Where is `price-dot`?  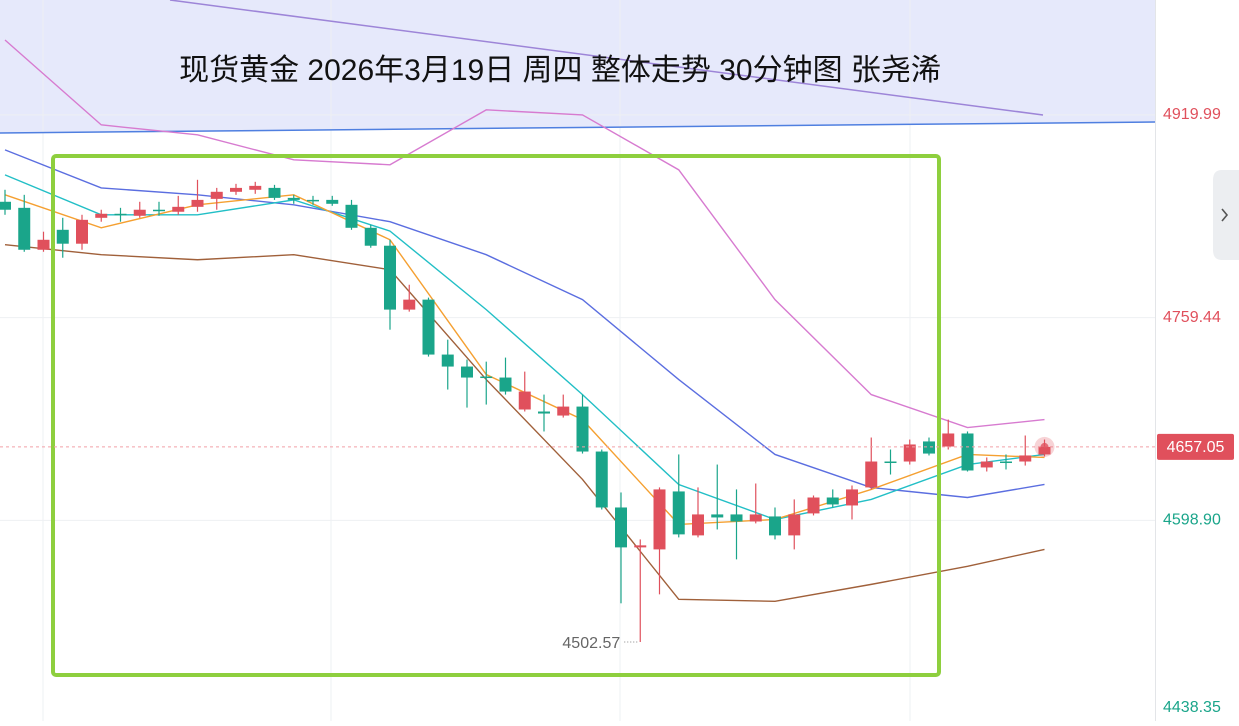
price-dot is located at coordinates (1044, 446).